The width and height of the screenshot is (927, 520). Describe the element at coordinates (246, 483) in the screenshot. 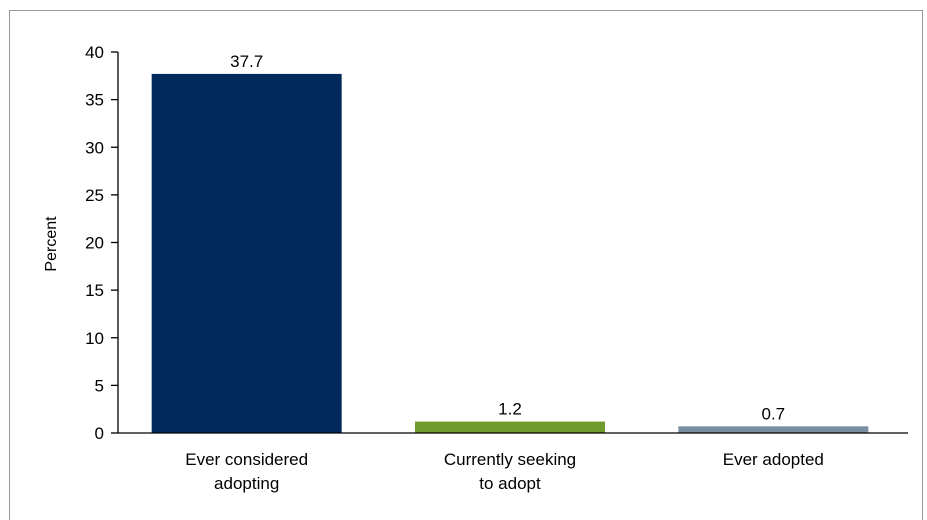

I see `x-category-label: adopting` at that location.